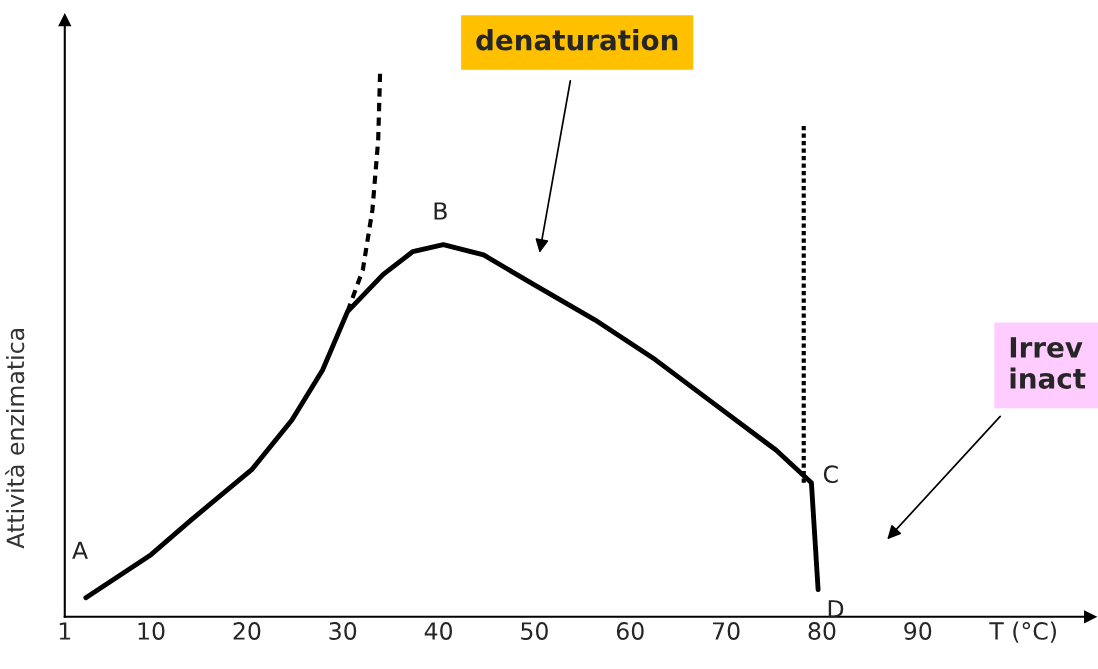 This screenshot has height=669, width=1098. I want to click on x-tick-label: 40, so click(438, 631).